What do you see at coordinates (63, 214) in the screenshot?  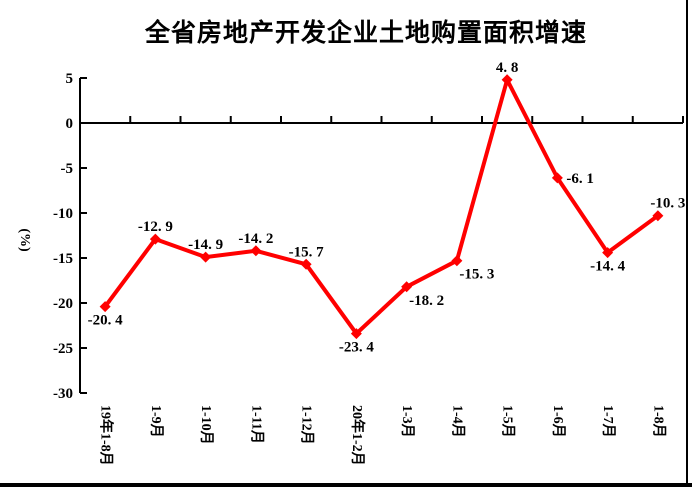 I see `y-axis-tick-label: -10` at bounding box center [63, 214].